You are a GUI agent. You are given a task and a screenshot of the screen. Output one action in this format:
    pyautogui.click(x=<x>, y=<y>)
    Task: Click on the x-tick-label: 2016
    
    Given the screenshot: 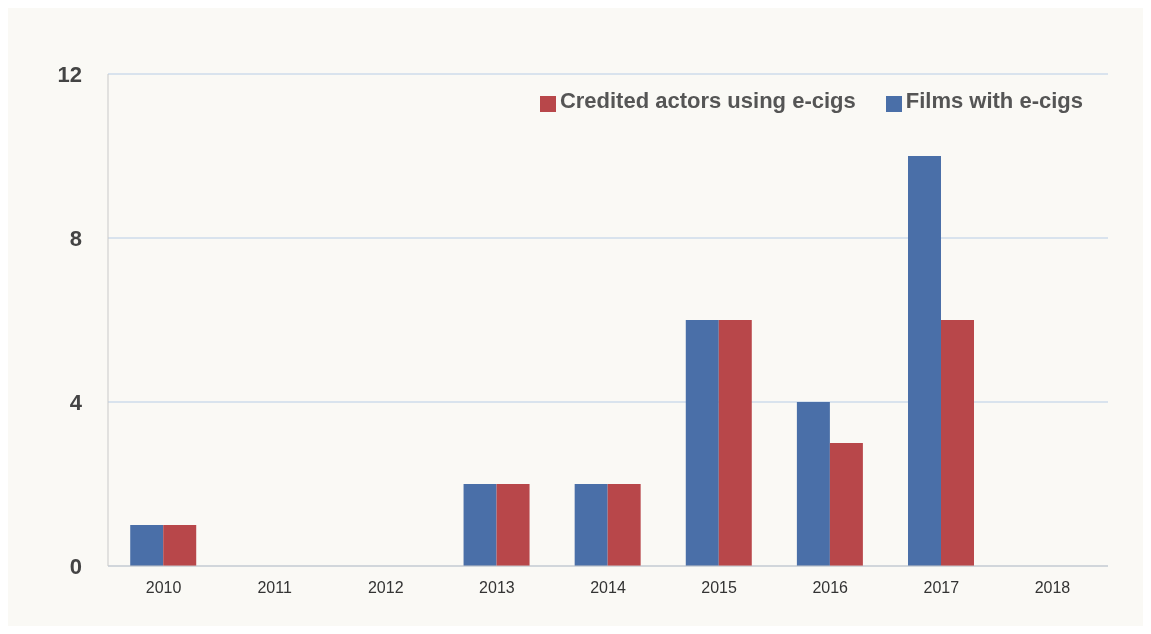 What is the action you would take?
    pyautogui.click(x=830, y=588)
    